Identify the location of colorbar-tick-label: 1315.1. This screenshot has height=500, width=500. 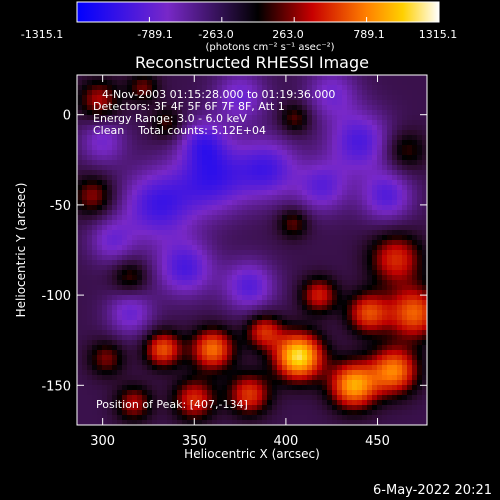
(438, 34).